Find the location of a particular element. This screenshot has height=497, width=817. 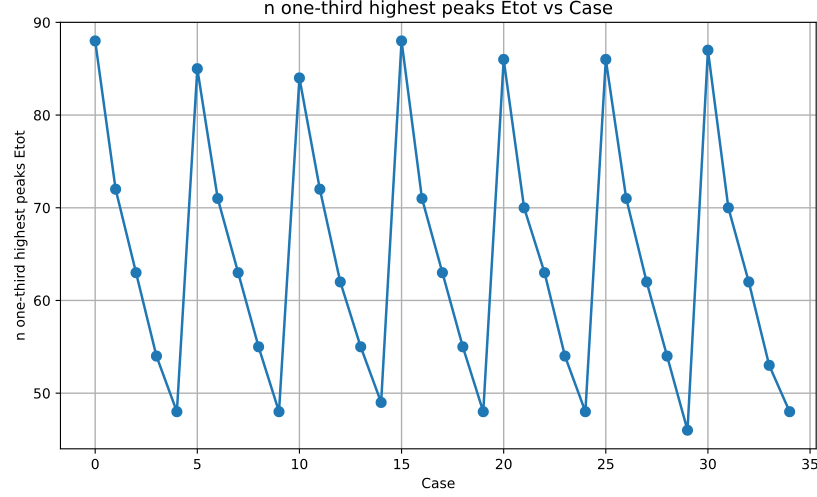

x-tick-label: 5 is located at coordinates (197, 464).